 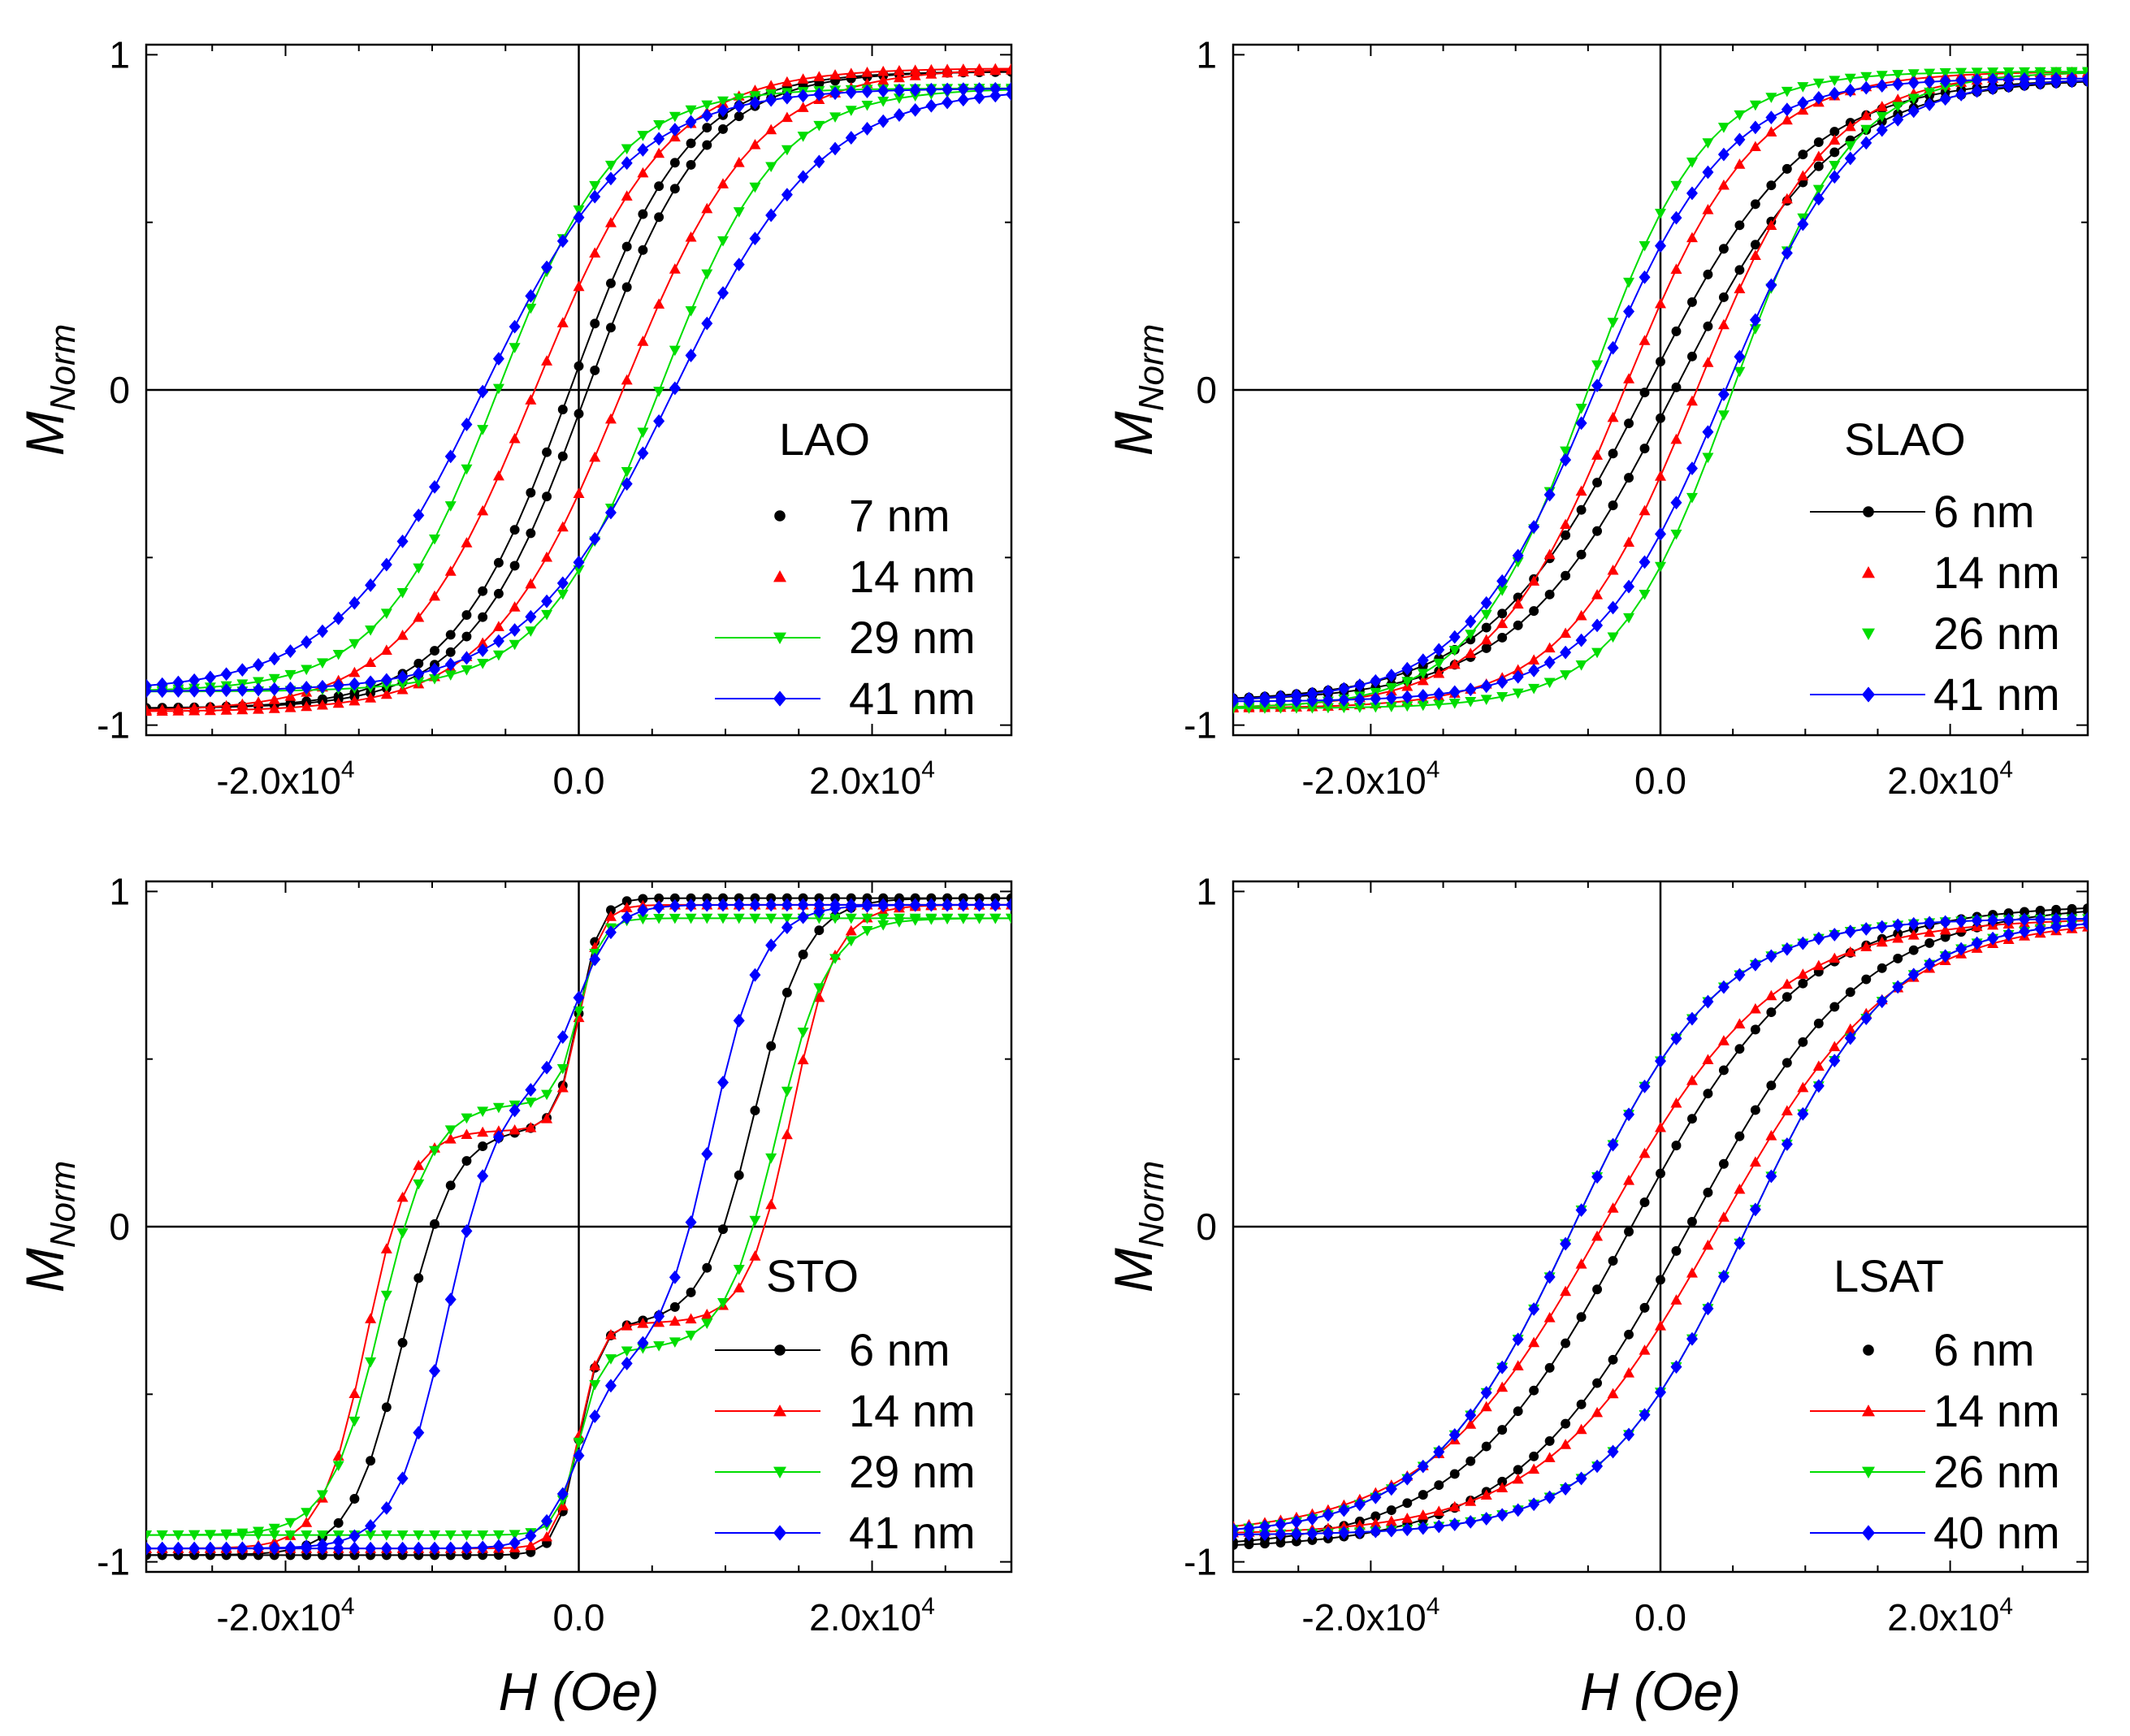 What do you see at coordinates (63, 368) in the screenshot?
I see `y-axis-label-subscript: Norm` at bounding box center [63, 368].